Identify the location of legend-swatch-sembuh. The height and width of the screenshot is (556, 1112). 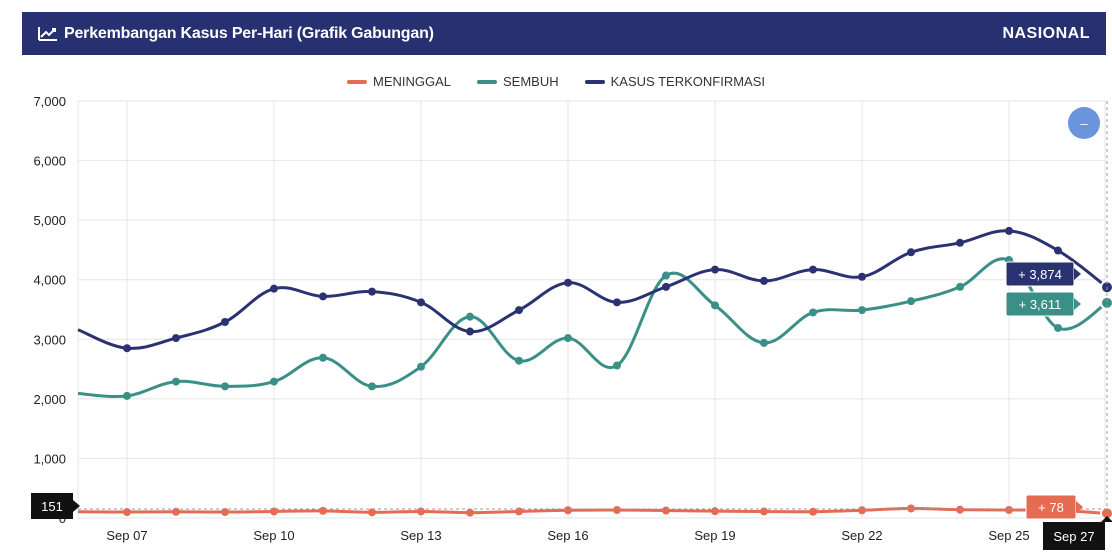
(487, 81).